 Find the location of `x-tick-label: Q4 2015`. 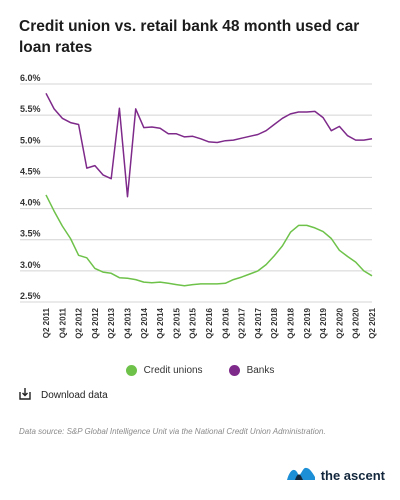

x-tick-label: Q4 2015 is located at coordinates (193, 322).